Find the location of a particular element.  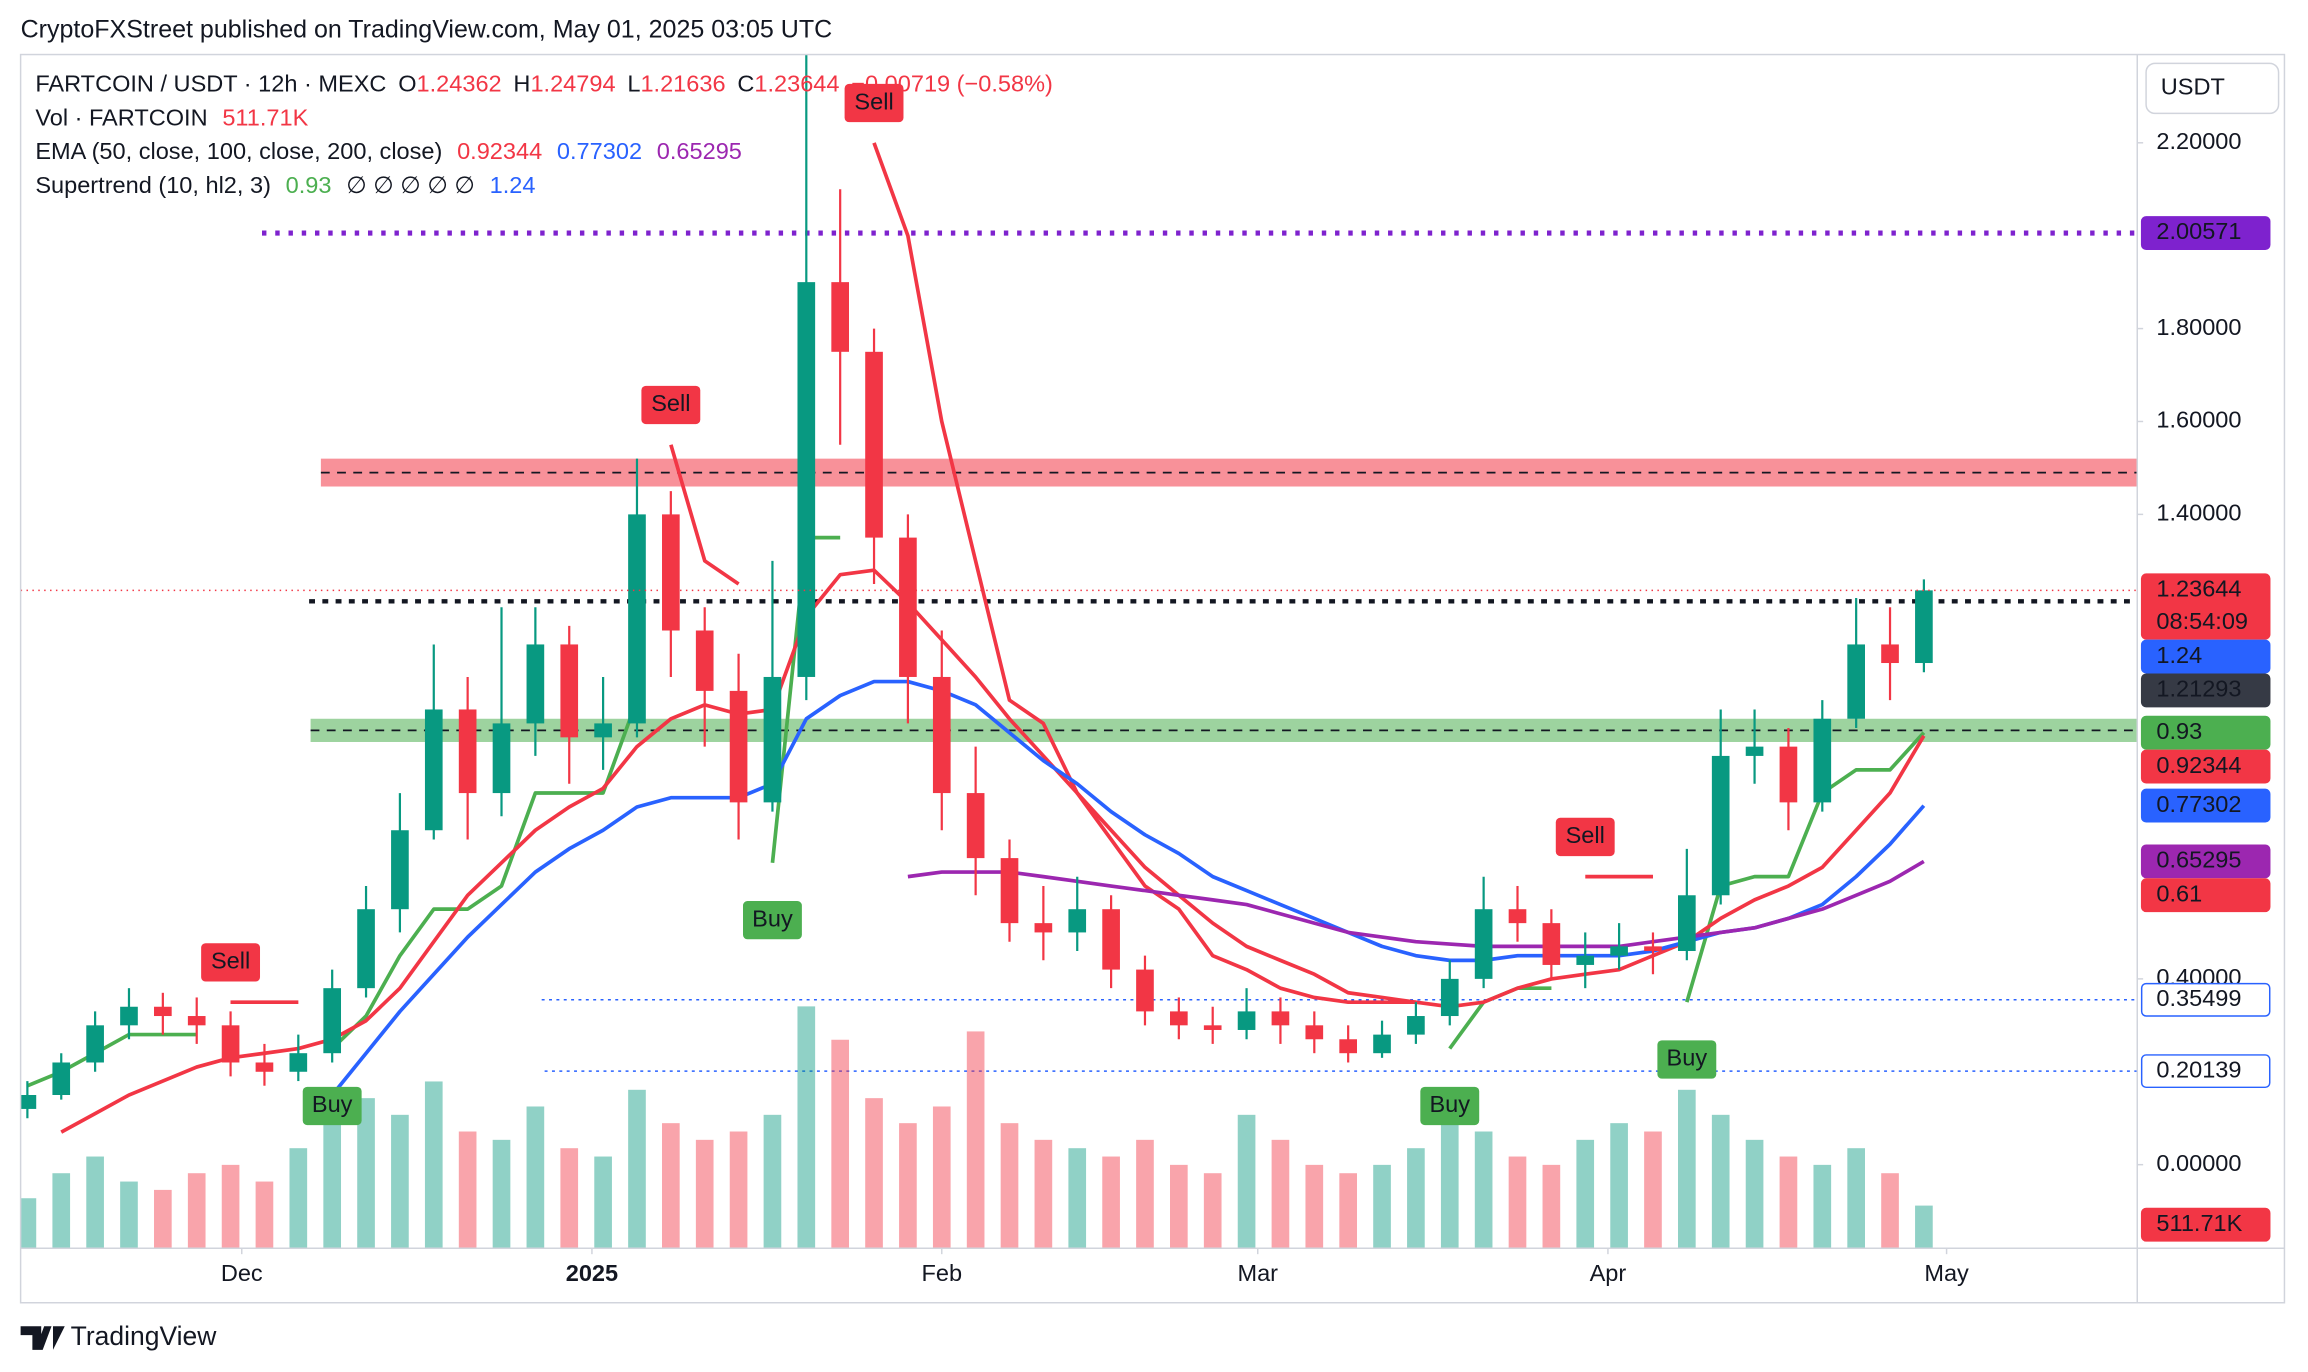

axis-unit: USDT is located at coordinates (2193, 87).